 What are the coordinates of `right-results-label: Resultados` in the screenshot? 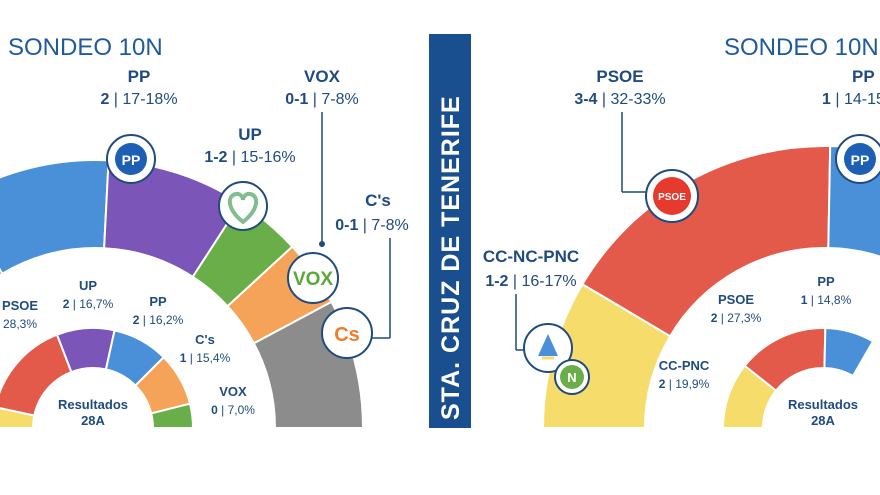 It's located at (823, 404).